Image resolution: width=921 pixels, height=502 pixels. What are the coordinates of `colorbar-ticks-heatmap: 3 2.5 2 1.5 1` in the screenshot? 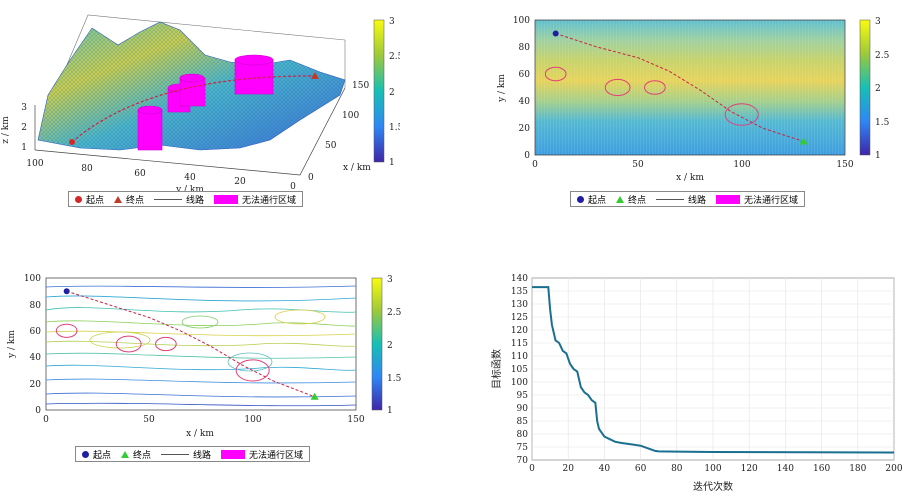 It's located at (882, 89).